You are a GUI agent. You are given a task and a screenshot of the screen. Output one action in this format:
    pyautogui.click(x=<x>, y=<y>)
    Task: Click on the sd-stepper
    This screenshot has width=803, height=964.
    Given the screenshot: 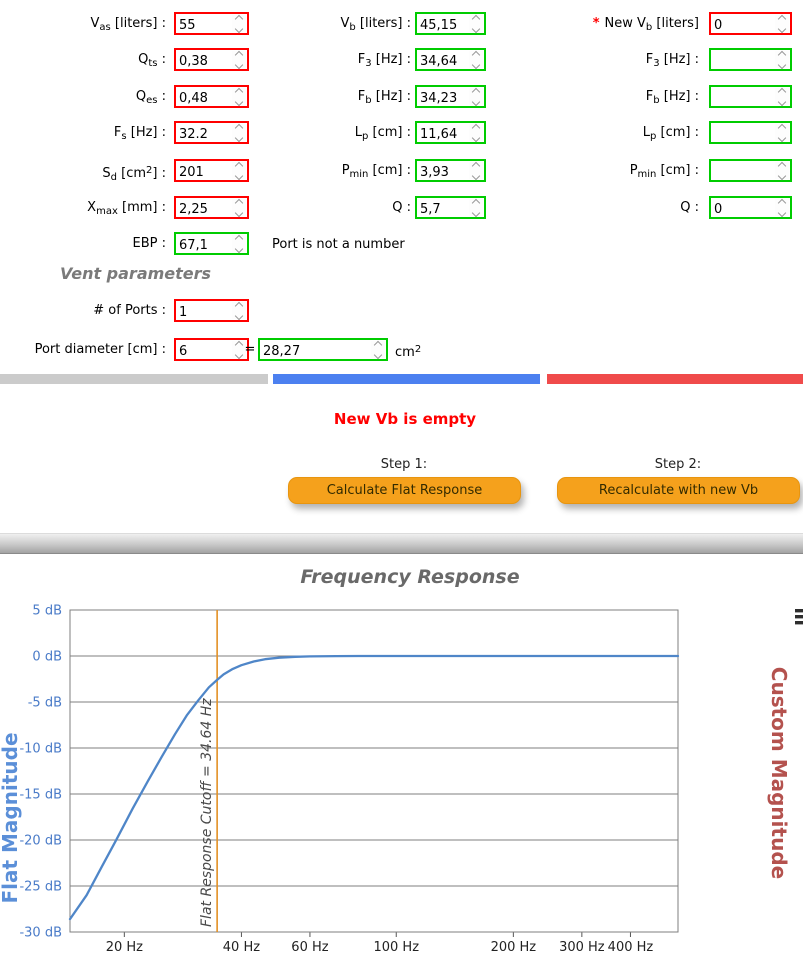 What is the action you would take?
    pyautogui.click(x=239, y=170)
    